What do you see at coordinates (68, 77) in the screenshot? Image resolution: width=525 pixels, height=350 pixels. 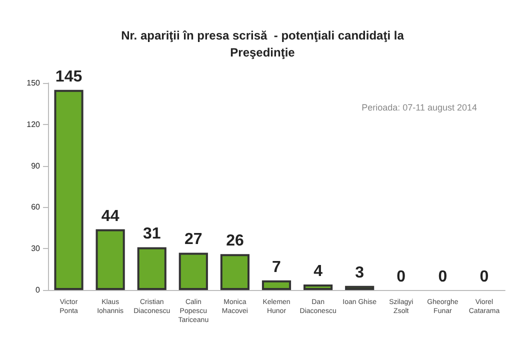 I see `data-label: 145` at bounding box center [68, 77].